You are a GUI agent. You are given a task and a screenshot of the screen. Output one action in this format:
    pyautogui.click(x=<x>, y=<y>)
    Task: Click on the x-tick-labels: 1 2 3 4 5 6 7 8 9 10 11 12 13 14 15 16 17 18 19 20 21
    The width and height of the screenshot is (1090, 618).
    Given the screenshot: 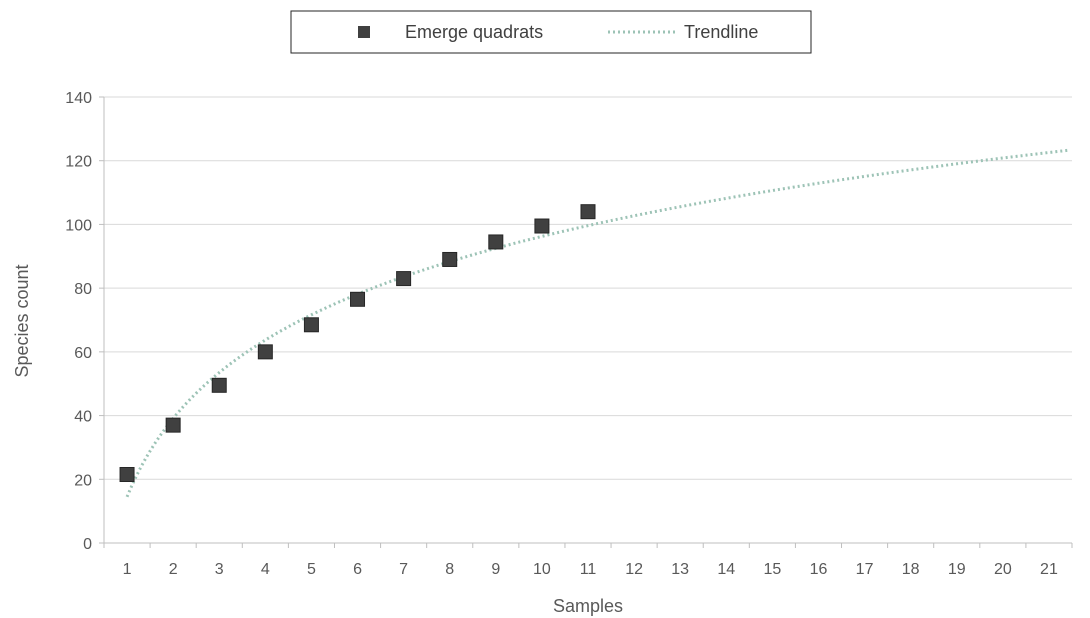 What is the action you would take?
    pyautogui.click(x=590, y=569)
    